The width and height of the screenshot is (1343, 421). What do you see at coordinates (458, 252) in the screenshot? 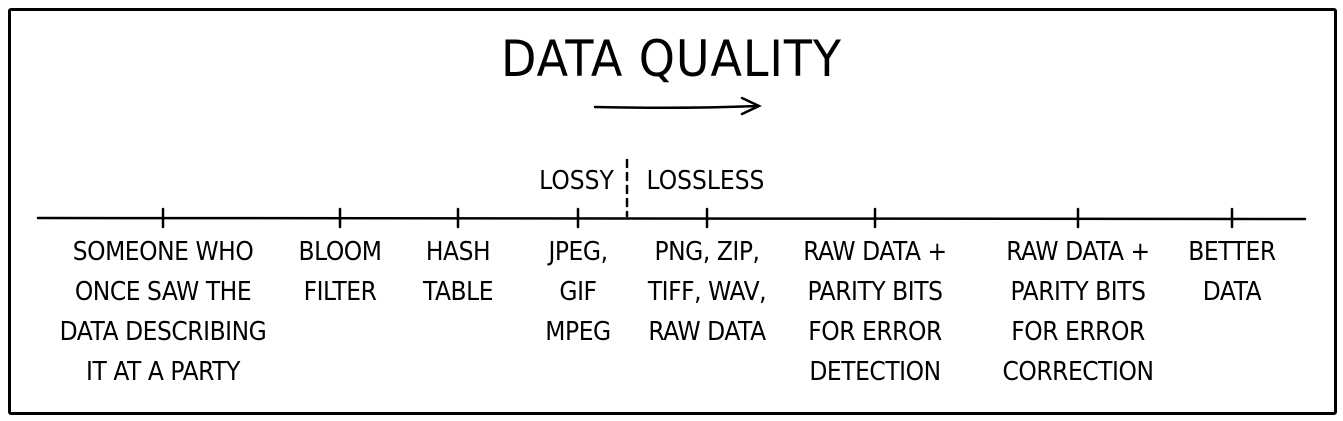
I see `scale-item-line: HASH` at bounding box center [458, 252].